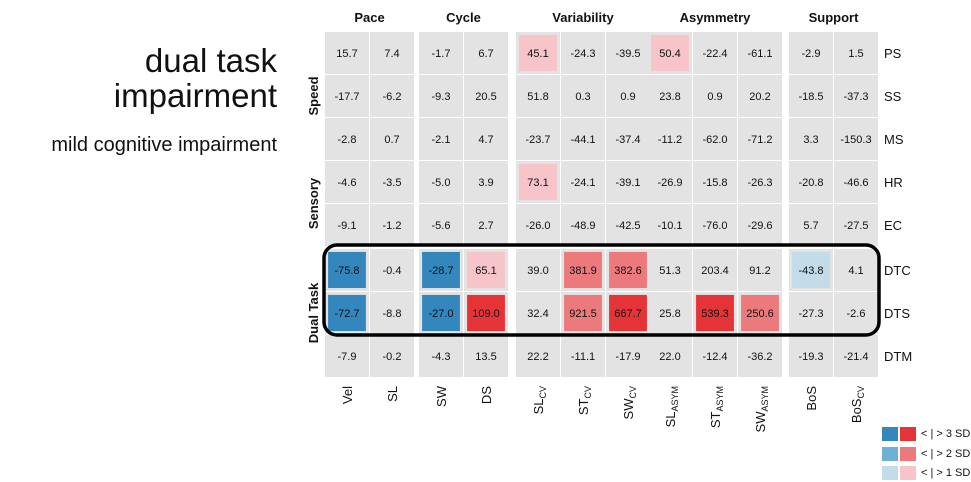  Describe the element at coordinates (583, 17) in the screenshot. I see `column-group-label: Variability` at that location.